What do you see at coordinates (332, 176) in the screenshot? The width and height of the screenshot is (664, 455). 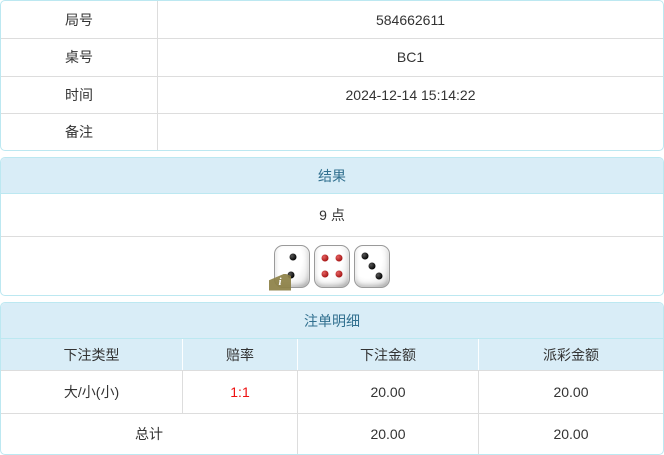 I see `result-panel-title: 结果` at bounding box center [332, 176].